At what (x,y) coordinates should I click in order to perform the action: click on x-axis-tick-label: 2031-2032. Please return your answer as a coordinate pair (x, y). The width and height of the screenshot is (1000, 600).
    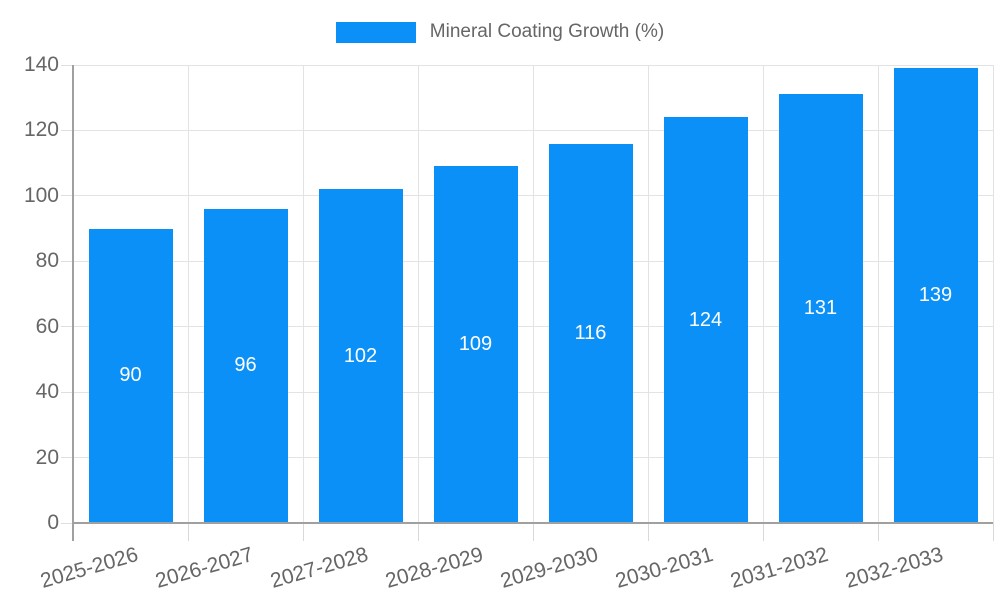
    Looking at the image, I should click on (779, 568).